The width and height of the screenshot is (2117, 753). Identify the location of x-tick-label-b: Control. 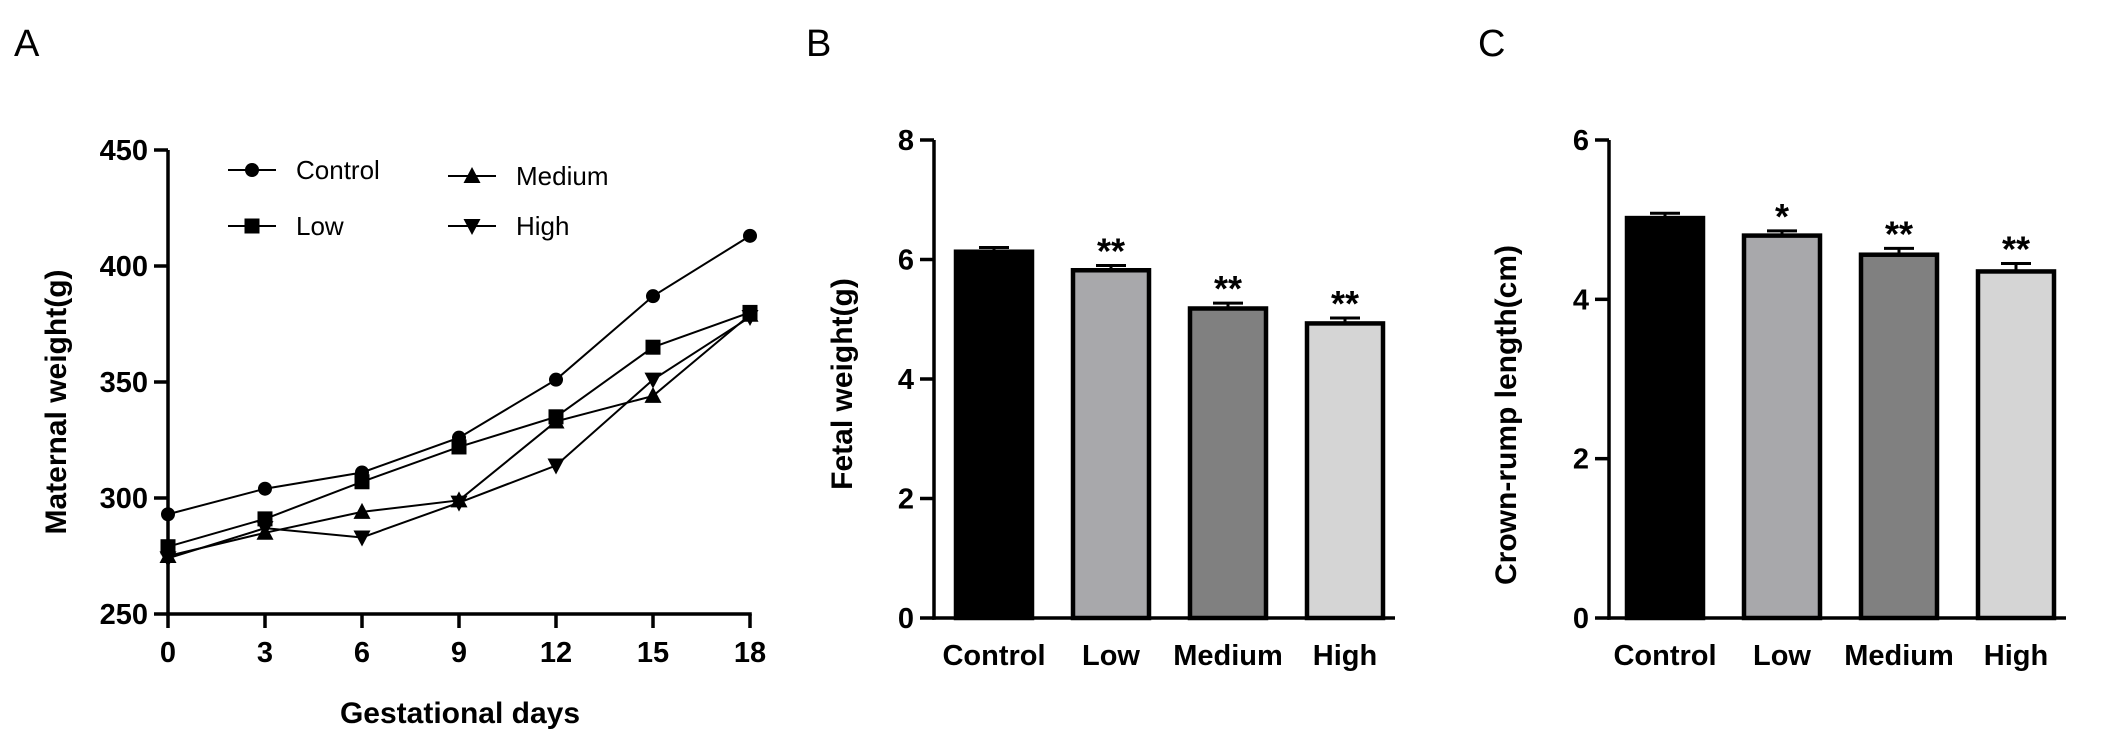
(993, 656).